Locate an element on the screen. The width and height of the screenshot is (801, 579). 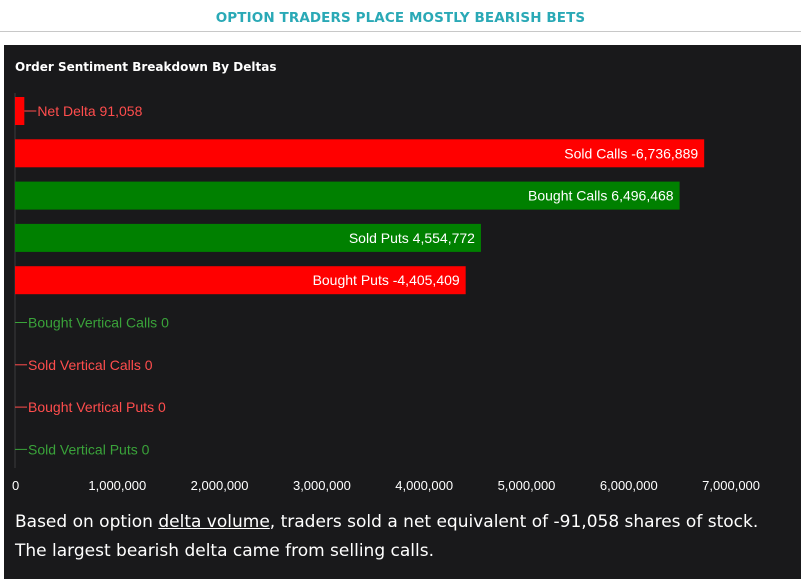
bar-label: Sold Calls -6,736,889 is located at coordinates (631, 153).